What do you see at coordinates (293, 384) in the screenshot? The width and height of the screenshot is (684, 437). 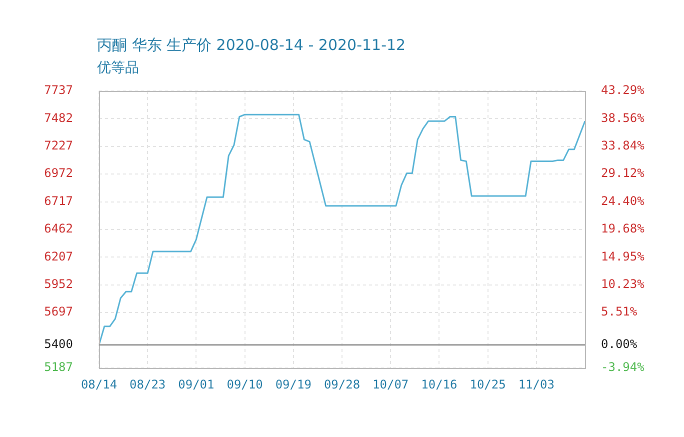 I see `x-tick-label: 09/19` at bounding box center [293, 384].